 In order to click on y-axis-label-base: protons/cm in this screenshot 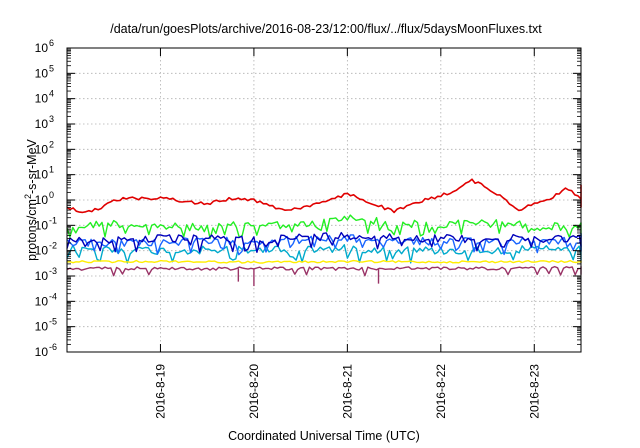, I will do `click(32, 230)`.